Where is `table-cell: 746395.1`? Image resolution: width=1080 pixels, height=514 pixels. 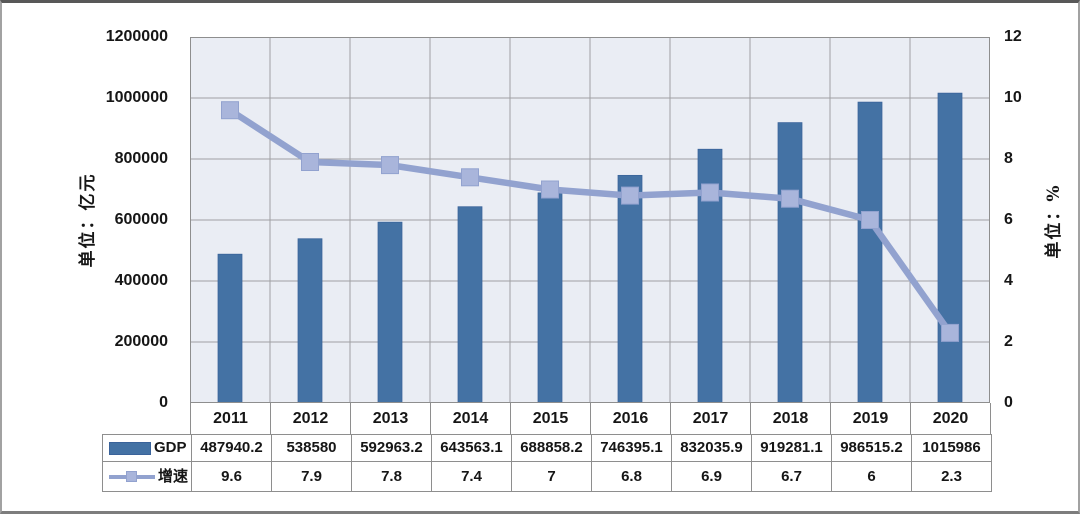
table-cell: 746395.1 is located at coordinates (631, 448).